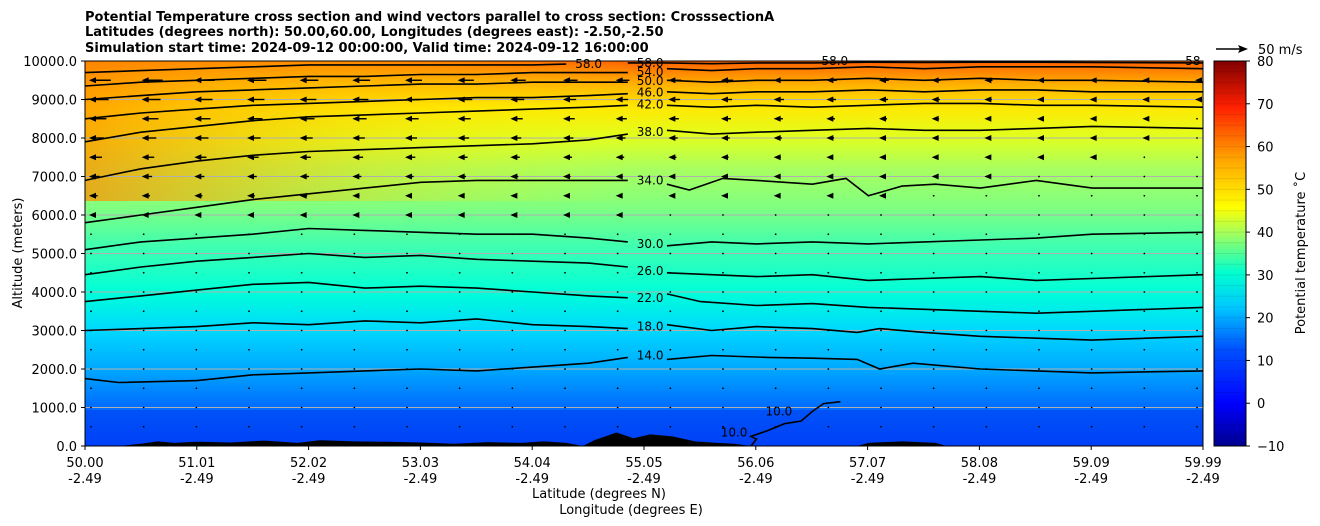  I want to click on x-tick-label-lat: 52.02, so click(308, 463).